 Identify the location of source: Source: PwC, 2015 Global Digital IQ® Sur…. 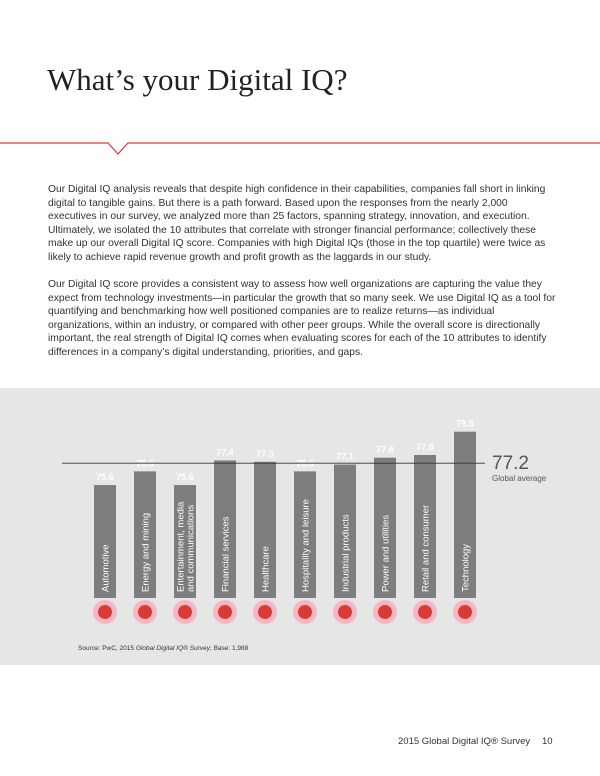
(163, 648).